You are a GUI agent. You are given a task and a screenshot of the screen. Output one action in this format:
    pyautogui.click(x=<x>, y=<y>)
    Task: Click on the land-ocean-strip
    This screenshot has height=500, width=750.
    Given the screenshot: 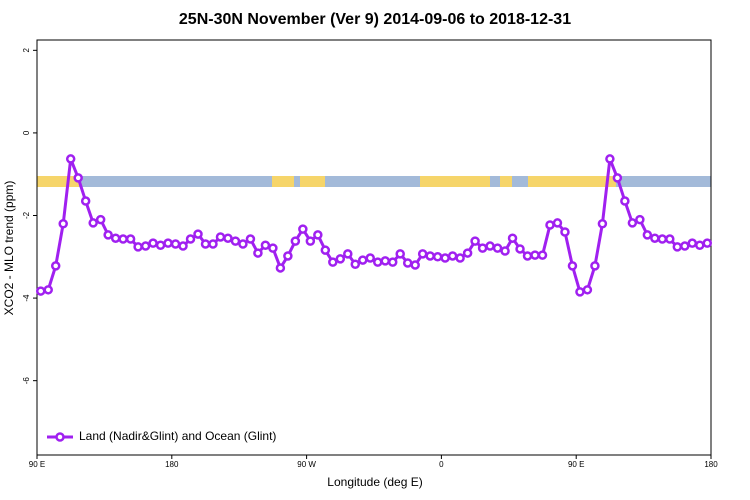 What is the action you would take?
    pyautogui.click(x=374, y=181)
    